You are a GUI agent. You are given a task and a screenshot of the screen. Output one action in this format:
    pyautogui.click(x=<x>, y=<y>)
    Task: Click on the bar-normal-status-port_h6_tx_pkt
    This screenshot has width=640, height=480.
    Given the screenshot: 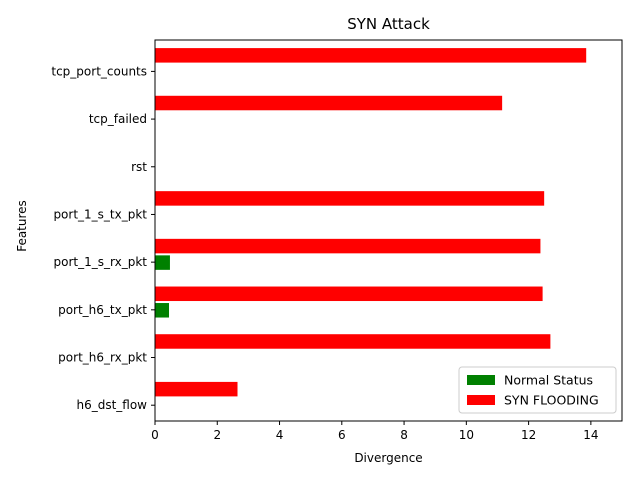 What is the action you would take?
    pyautogui.click(x=162, y=310)
    